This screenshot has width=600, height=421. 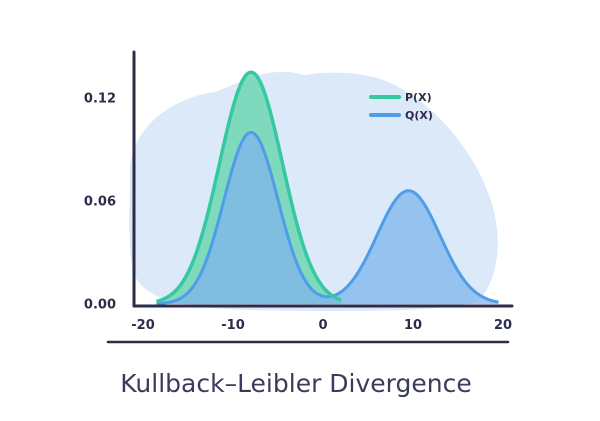 I want to click on legend-q-label: Q(X), so click(x=419, y=115).